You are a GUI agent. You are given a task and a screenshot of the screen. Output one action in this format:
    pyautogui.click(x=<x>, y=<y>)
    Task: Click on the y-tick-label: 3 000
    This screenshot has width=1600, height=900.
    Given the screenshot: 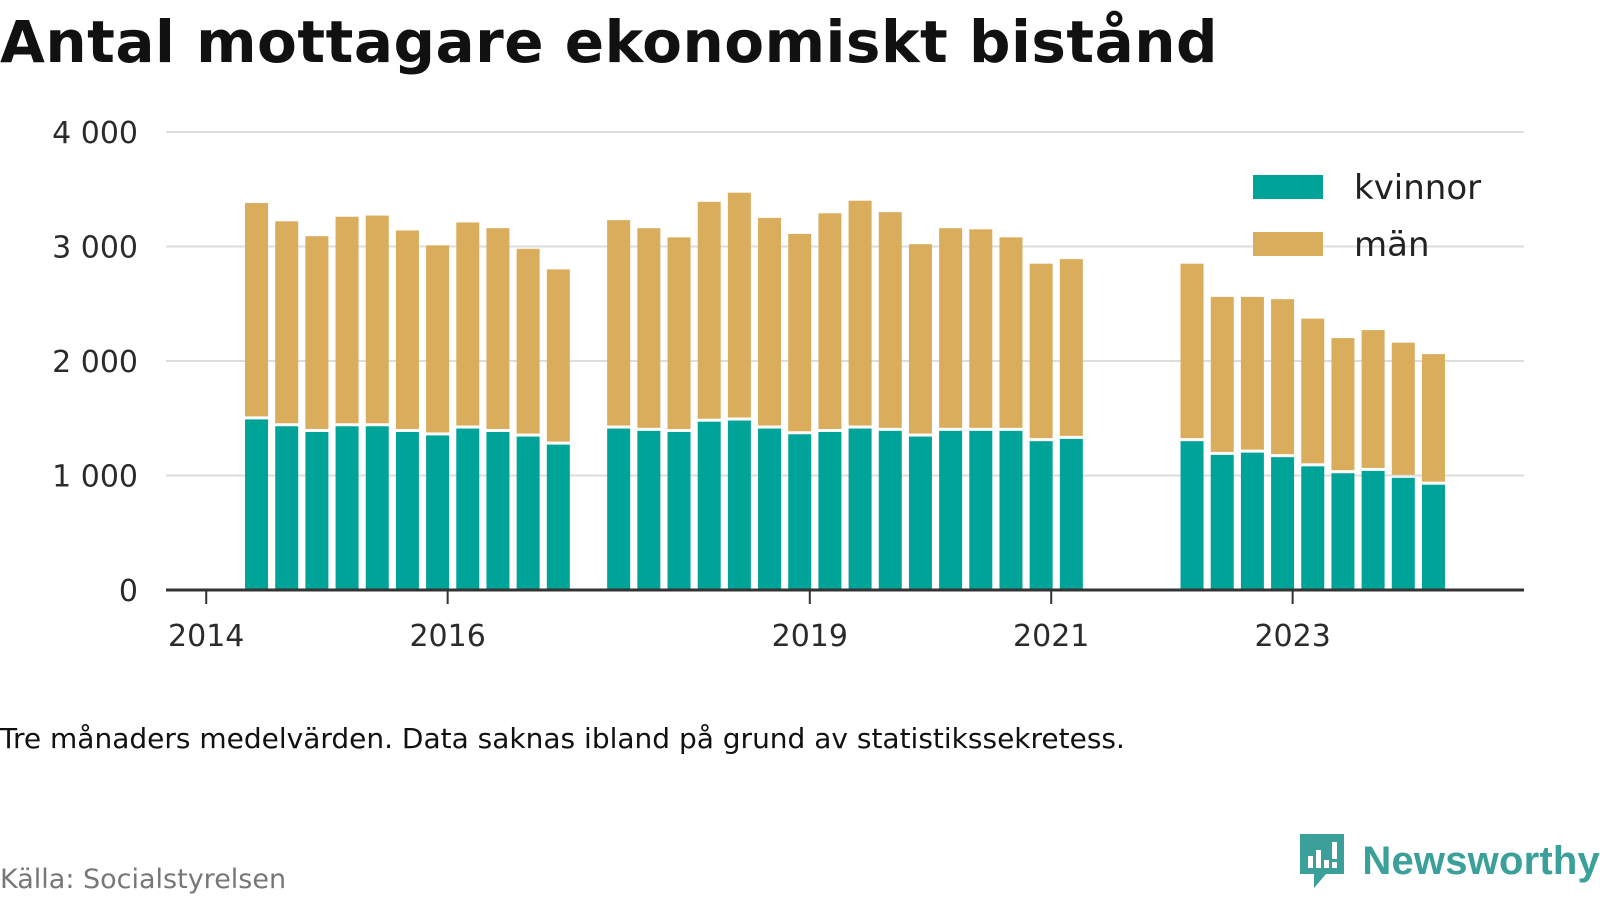 What is the action you would take?
    pyautogui.click(x=95, y=248)
    